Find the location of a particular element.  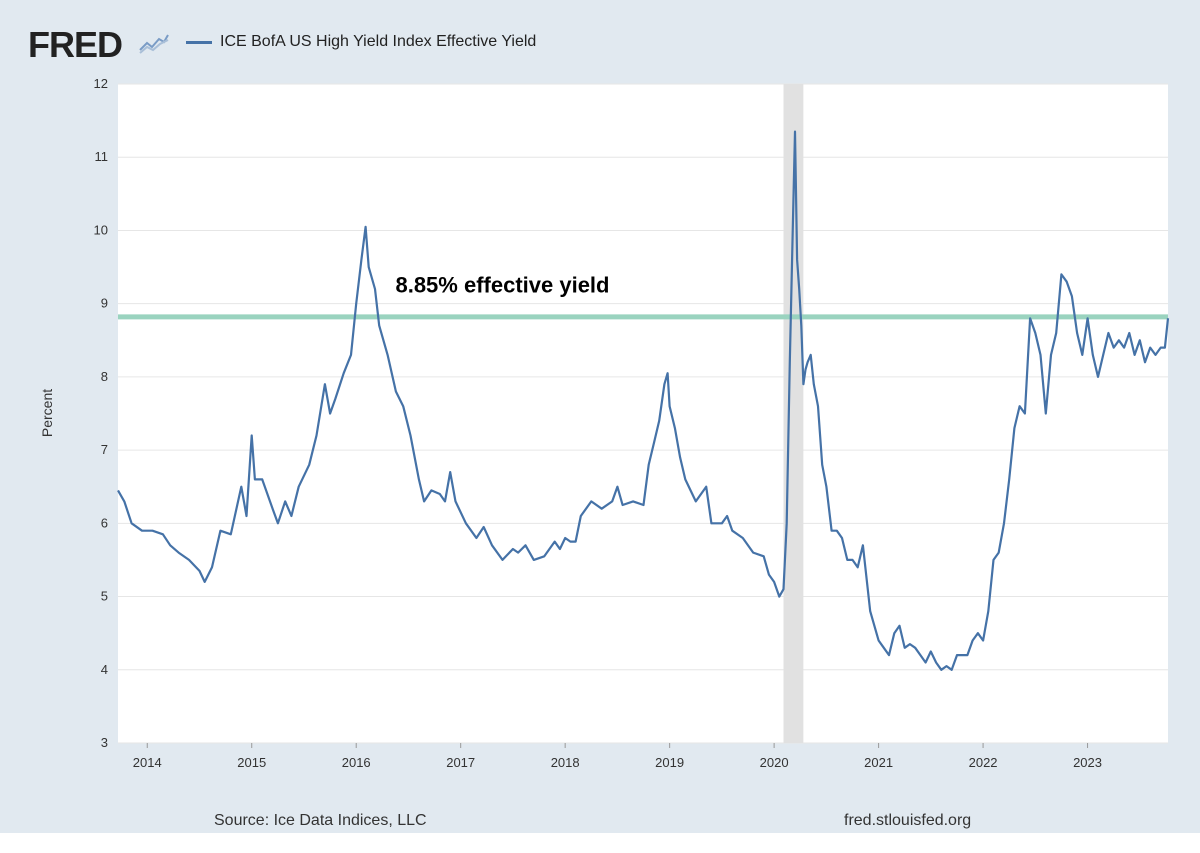

x-tick-label-2015: 2015 is located at coordinates (251, 762).